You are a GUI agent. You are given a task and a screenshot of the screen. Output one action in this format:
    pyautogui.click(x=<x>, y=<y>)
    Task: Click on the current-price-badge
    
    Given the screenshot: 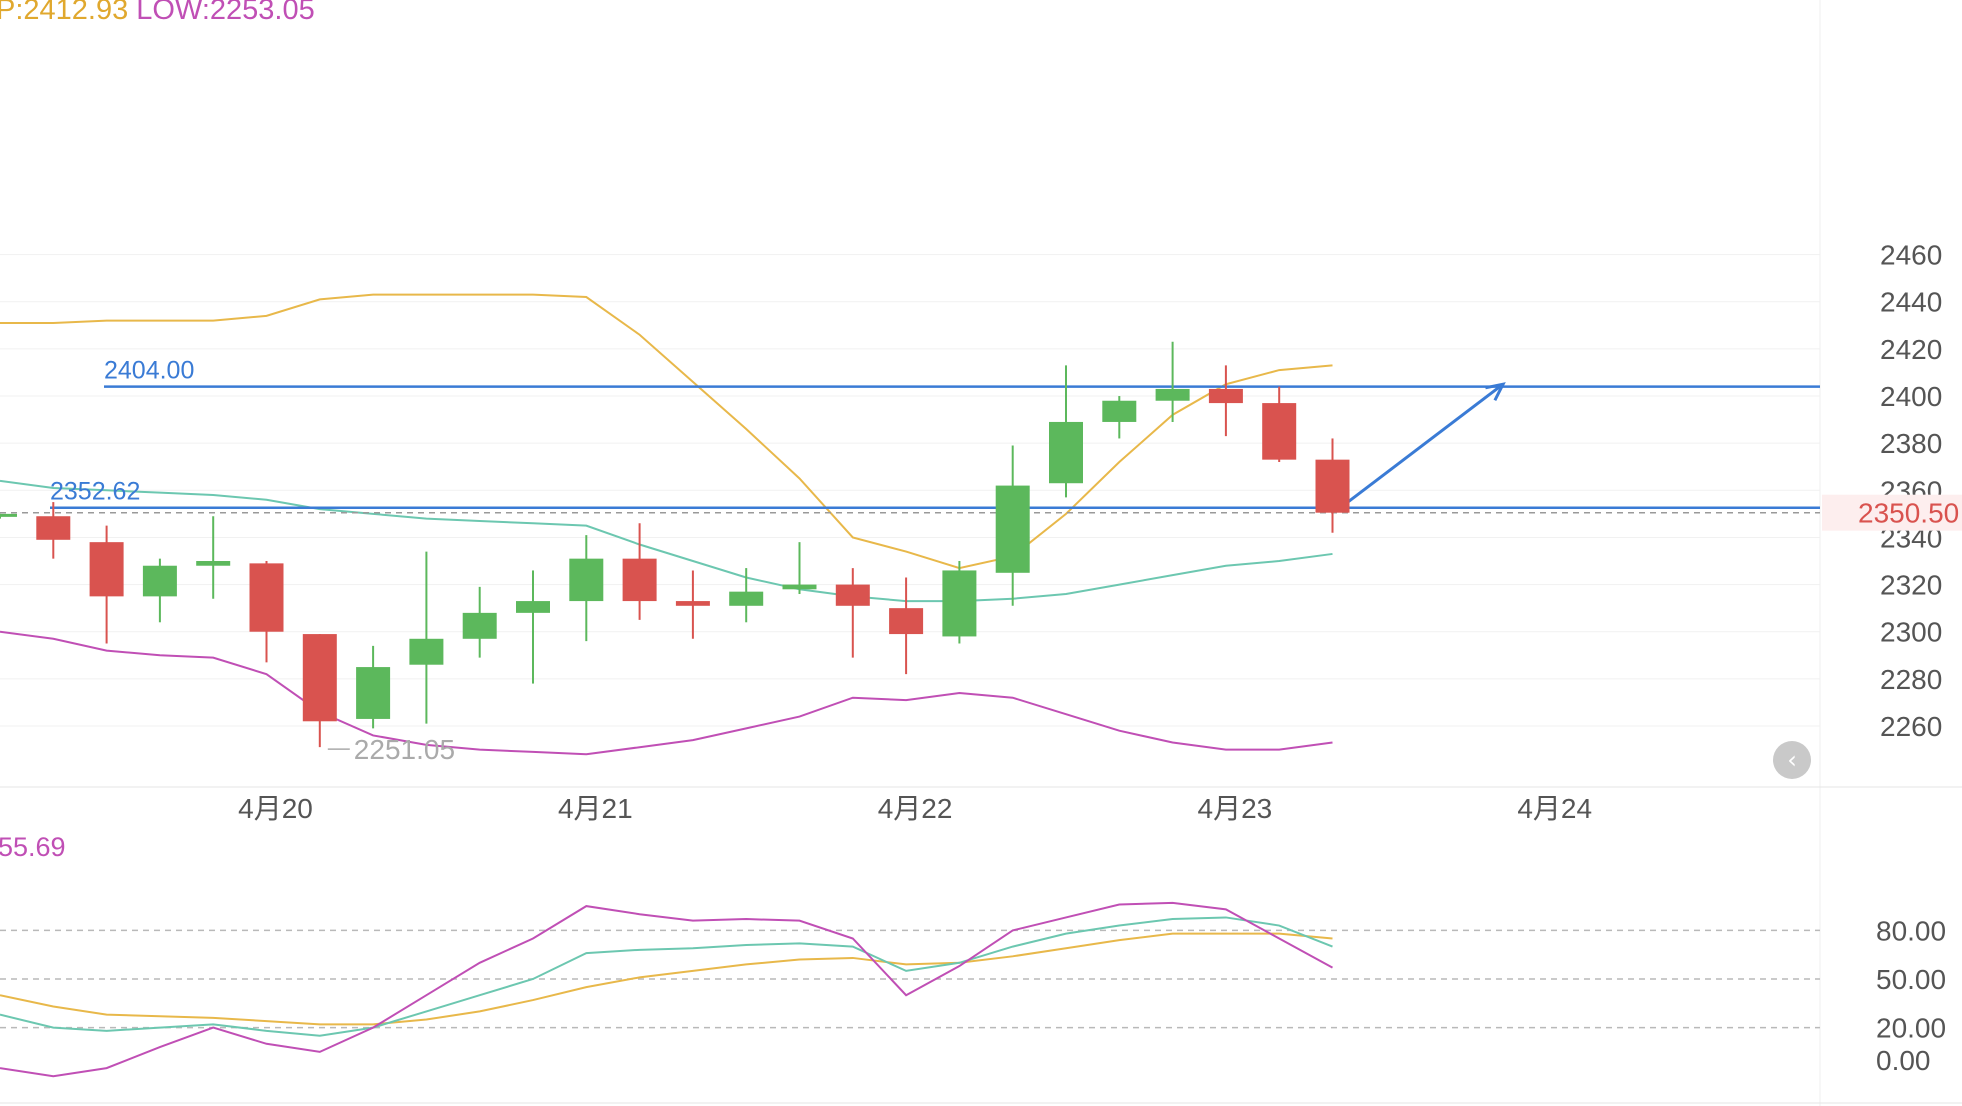 What is the action you would take?
    pyautogui.click(x=1892, y=512)
    